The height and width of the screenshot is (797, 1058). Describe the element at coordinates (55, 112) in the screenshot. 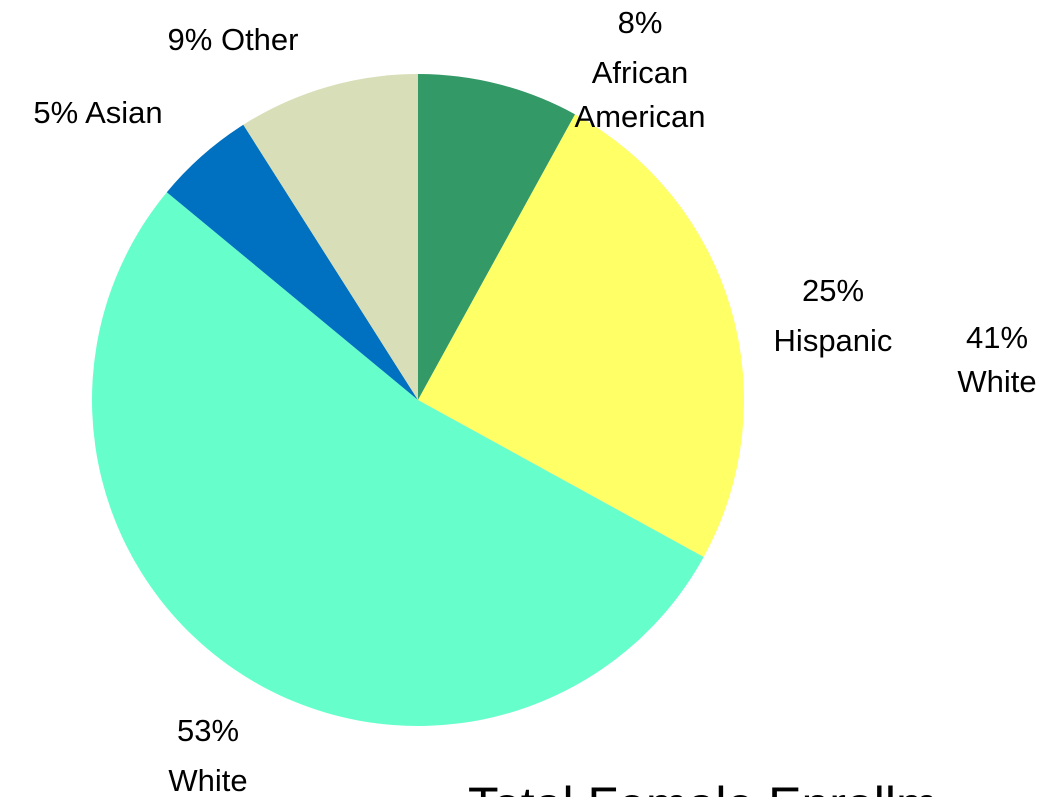

I see `value-label: 5%` at that location.